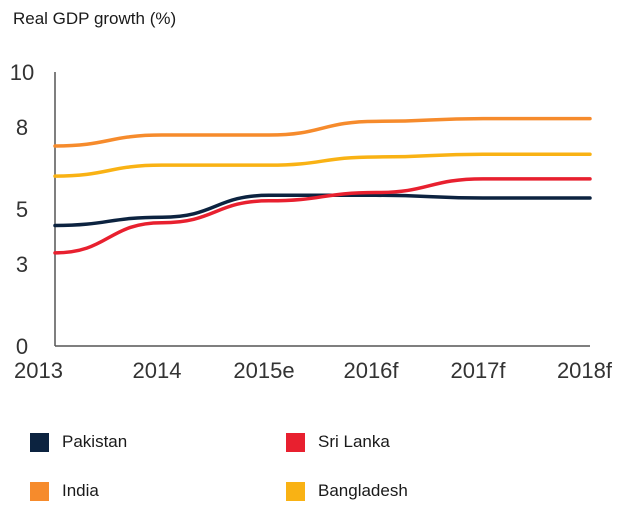 The image size is (634, 524). I want to click on x-tick-label: 2017f, so click(478, 370).